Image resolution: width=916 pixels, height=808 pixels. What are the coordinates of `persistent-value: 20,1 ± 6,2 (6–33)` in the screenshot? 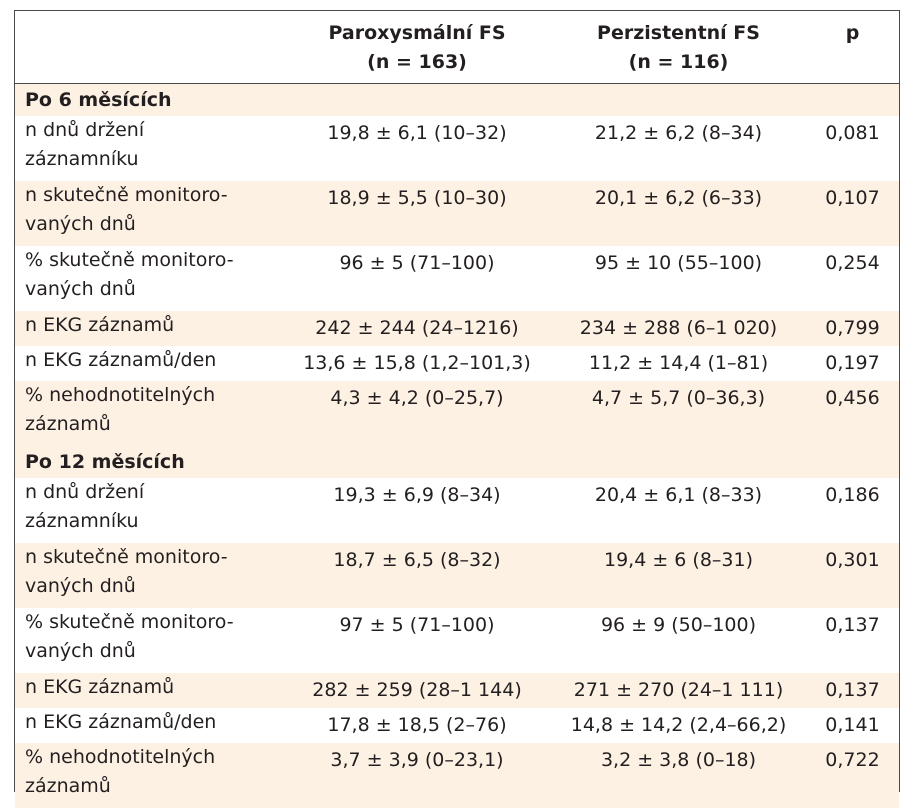 It's located at (678, 213).